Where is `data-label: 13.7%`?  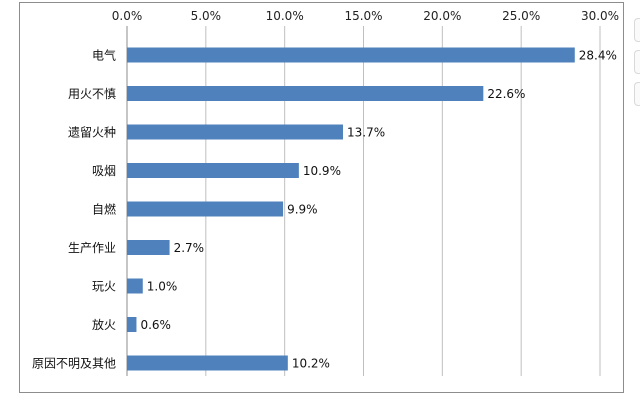 data-label: 13.7% is located at coordinates (366, 133).